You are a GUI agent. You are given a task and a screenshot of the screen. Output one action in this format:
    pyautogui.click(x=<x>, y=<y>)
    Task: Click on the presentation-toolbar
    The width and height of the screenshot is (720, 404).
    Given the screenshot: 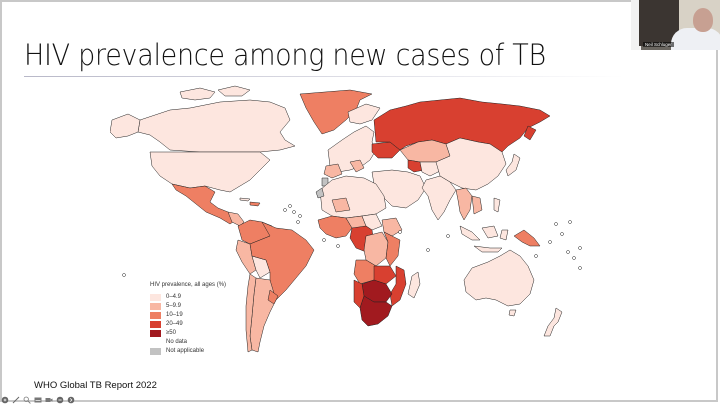 What is the action you would take?
    pyautogui.click(x=37, y=399)
    